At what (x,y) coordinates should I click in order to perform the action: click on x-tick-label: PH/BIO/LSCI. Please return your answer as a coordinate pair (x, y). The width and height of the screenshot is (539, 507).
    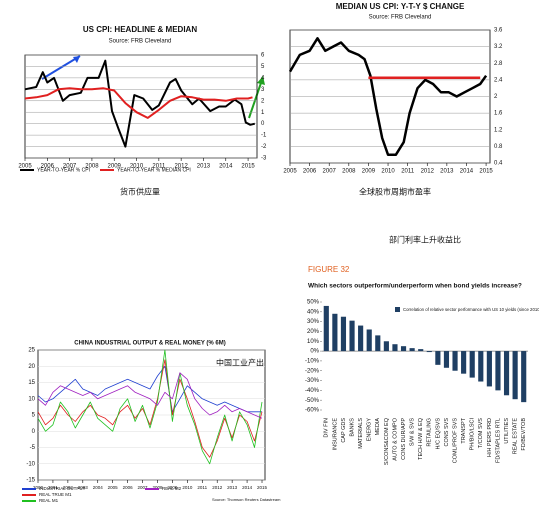
    Looking at the image, I should click on (473, 434).